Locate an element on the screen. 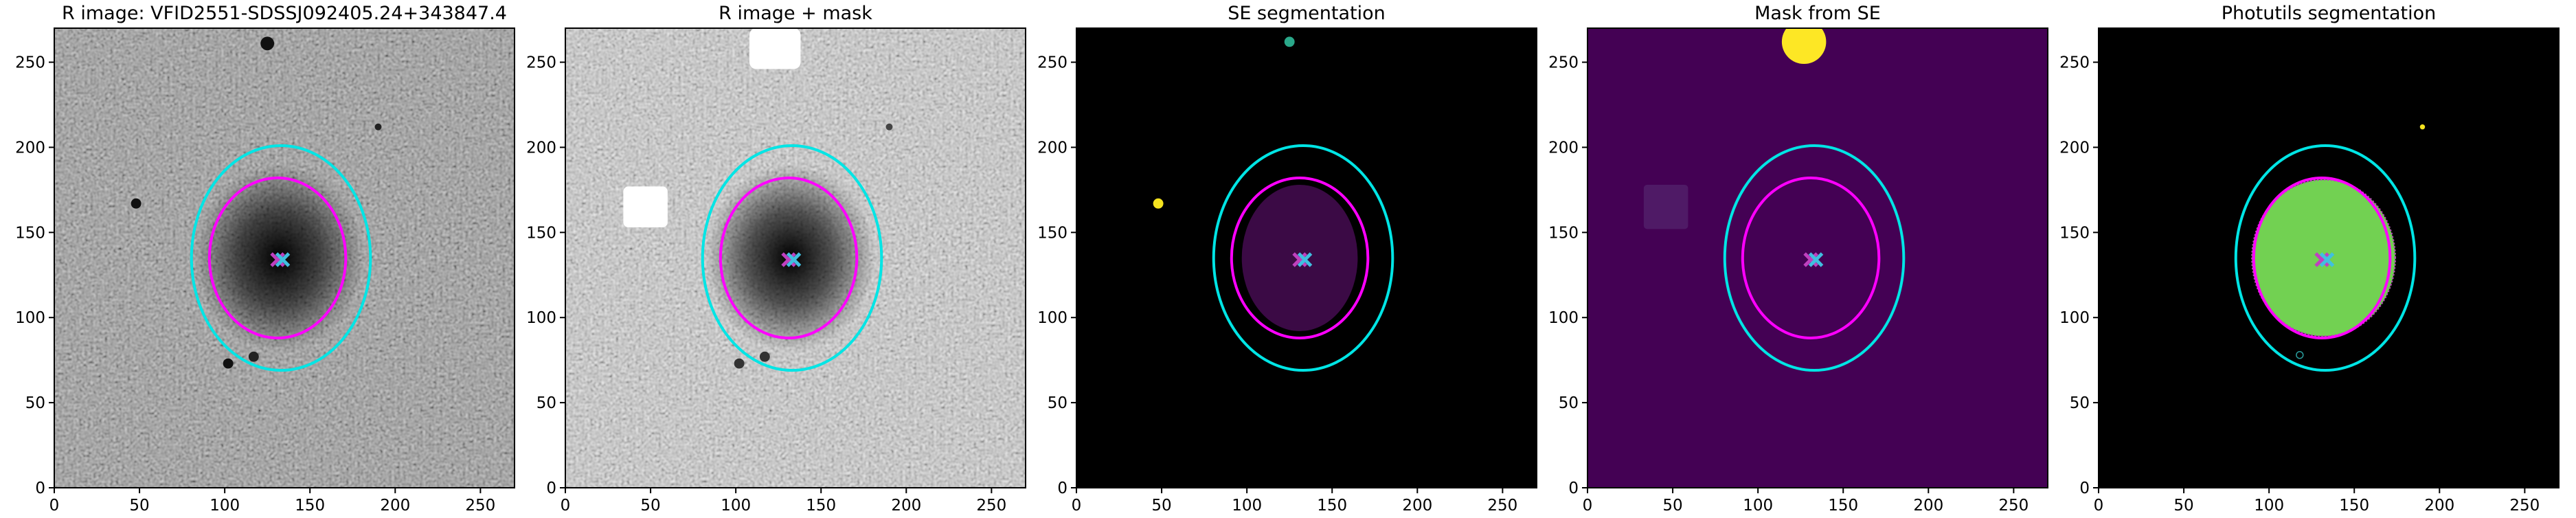 This screenshot has height=518, width=2576. panel-title: Photutils segmentation is located at coordinates (2329, 13).